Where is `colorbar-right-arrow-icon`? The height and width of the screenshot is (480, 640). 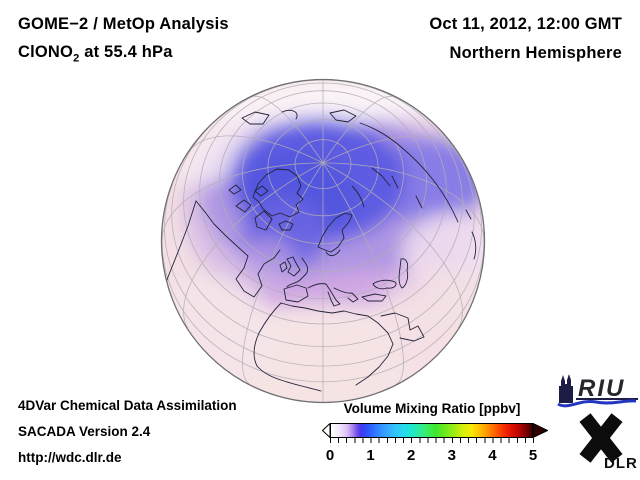
colorbar-right-arrow-icon is located at coordinates (540, 430).